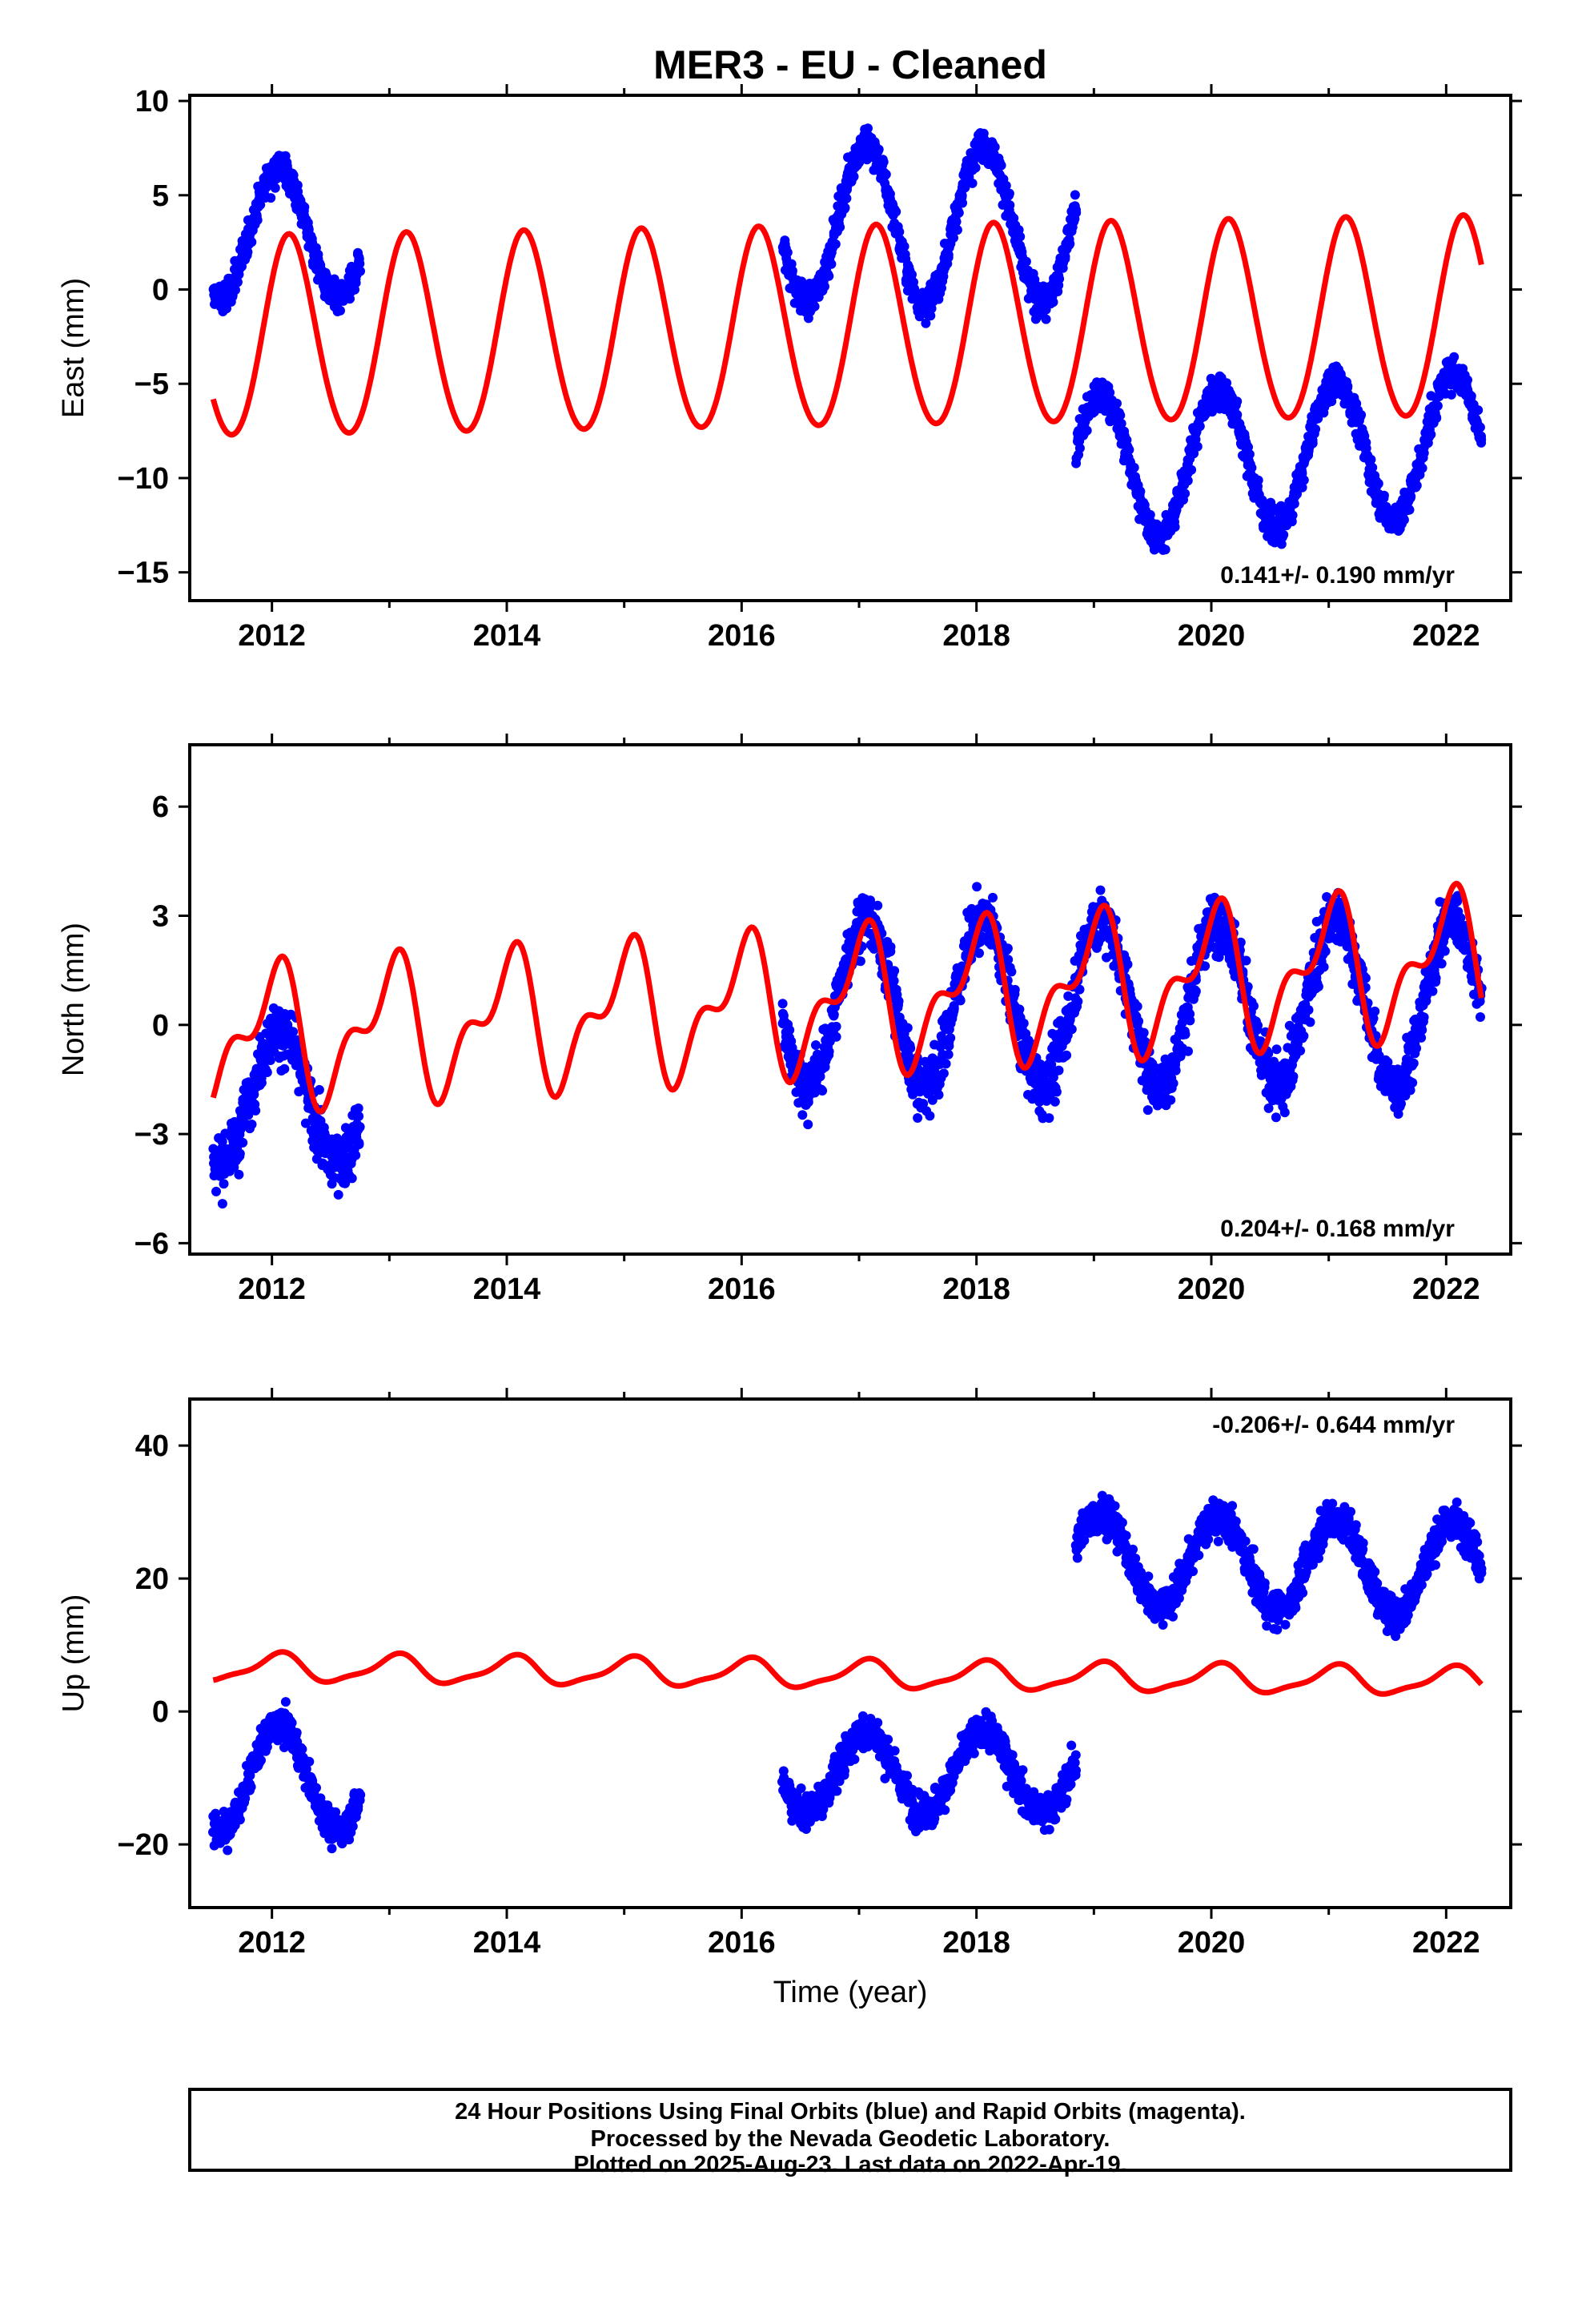  I want to click on north-plot-area, so click(847, 1044).